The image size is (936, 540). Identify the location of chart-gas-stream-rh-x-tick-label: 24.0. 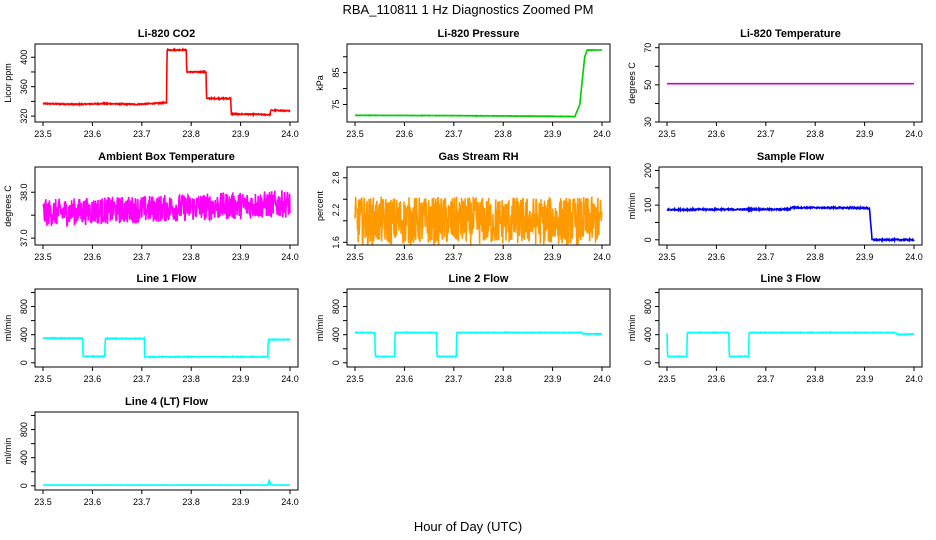
(602, 257).